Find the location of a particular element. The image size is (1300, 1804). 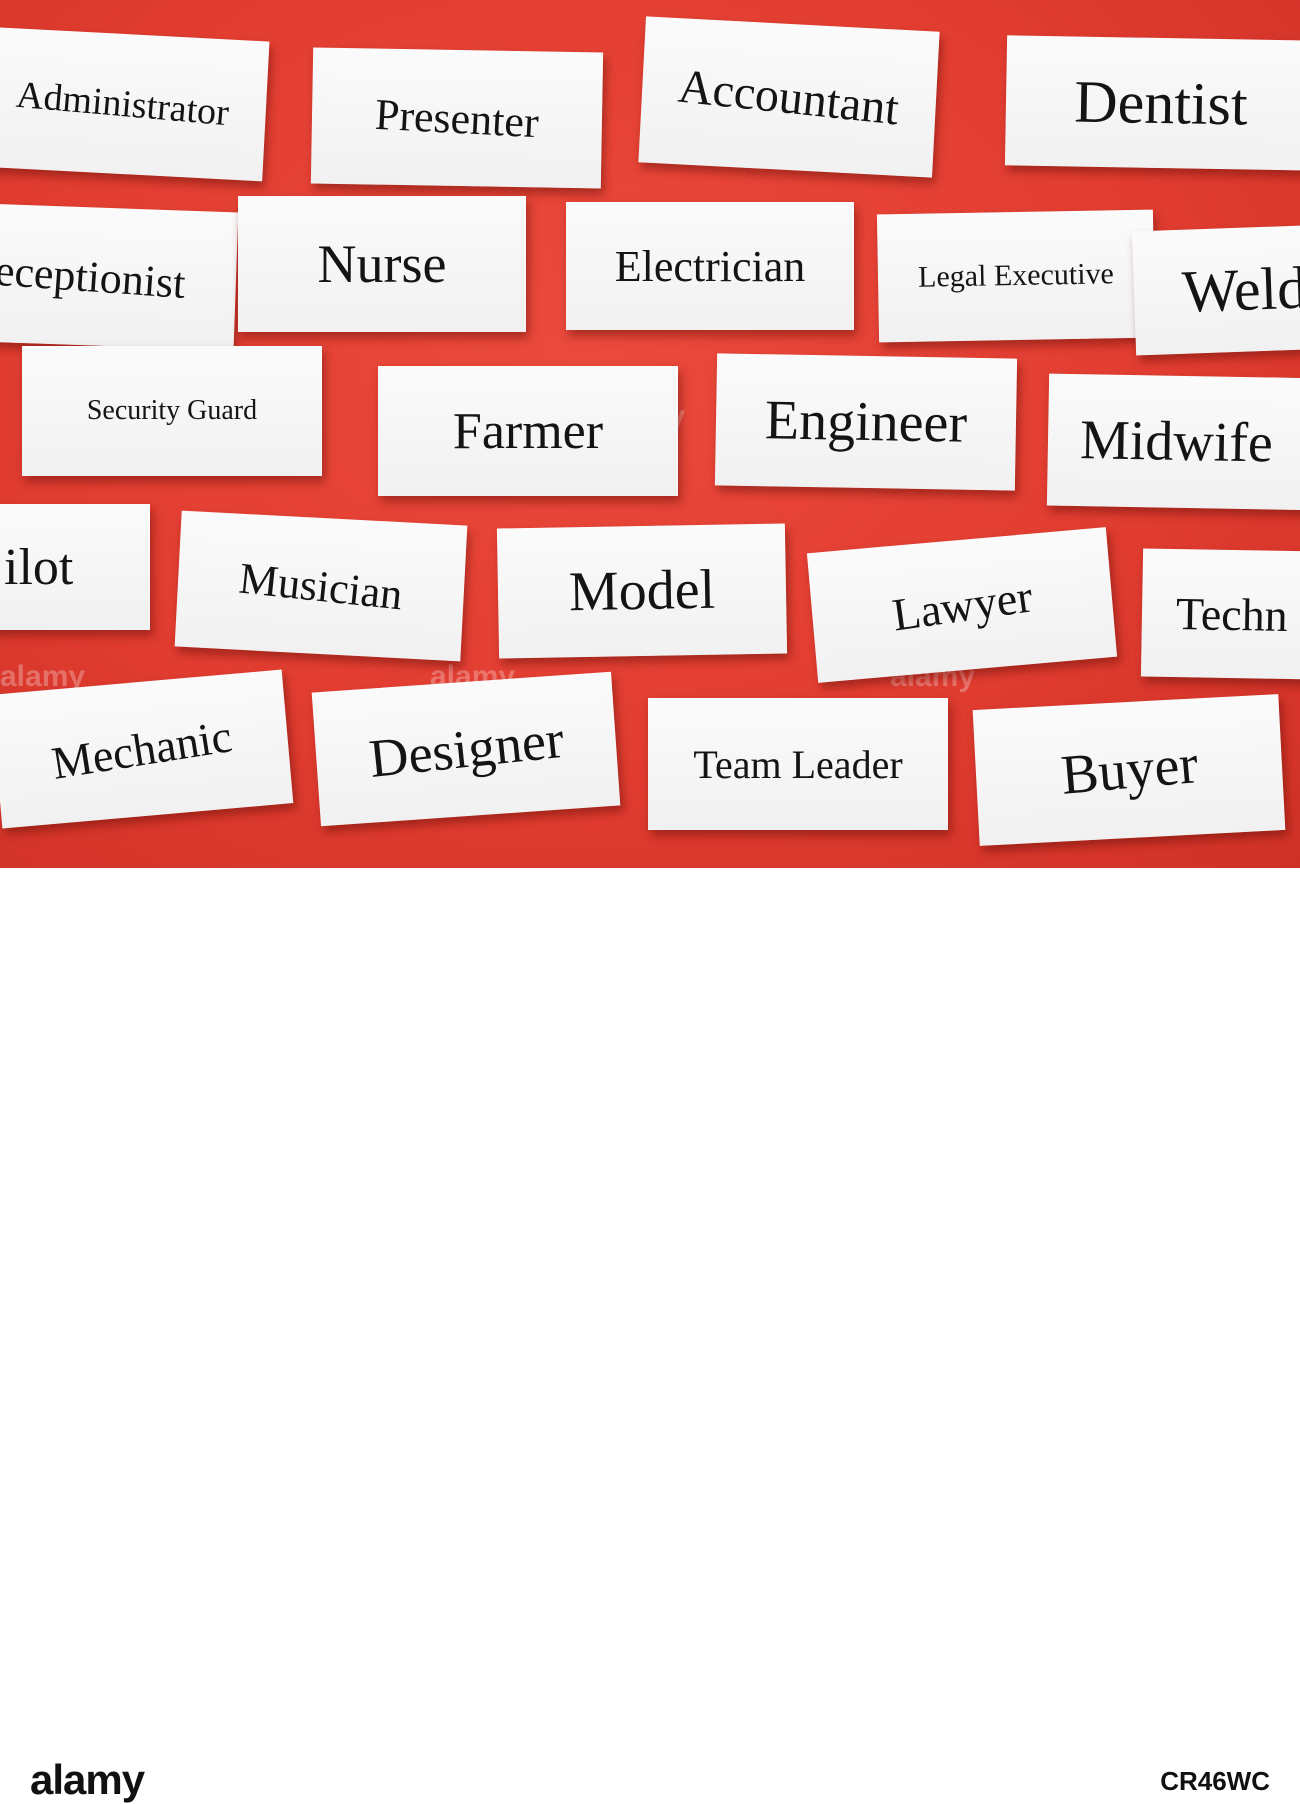

job-title: Electrician is located at coordinates (710, 266).